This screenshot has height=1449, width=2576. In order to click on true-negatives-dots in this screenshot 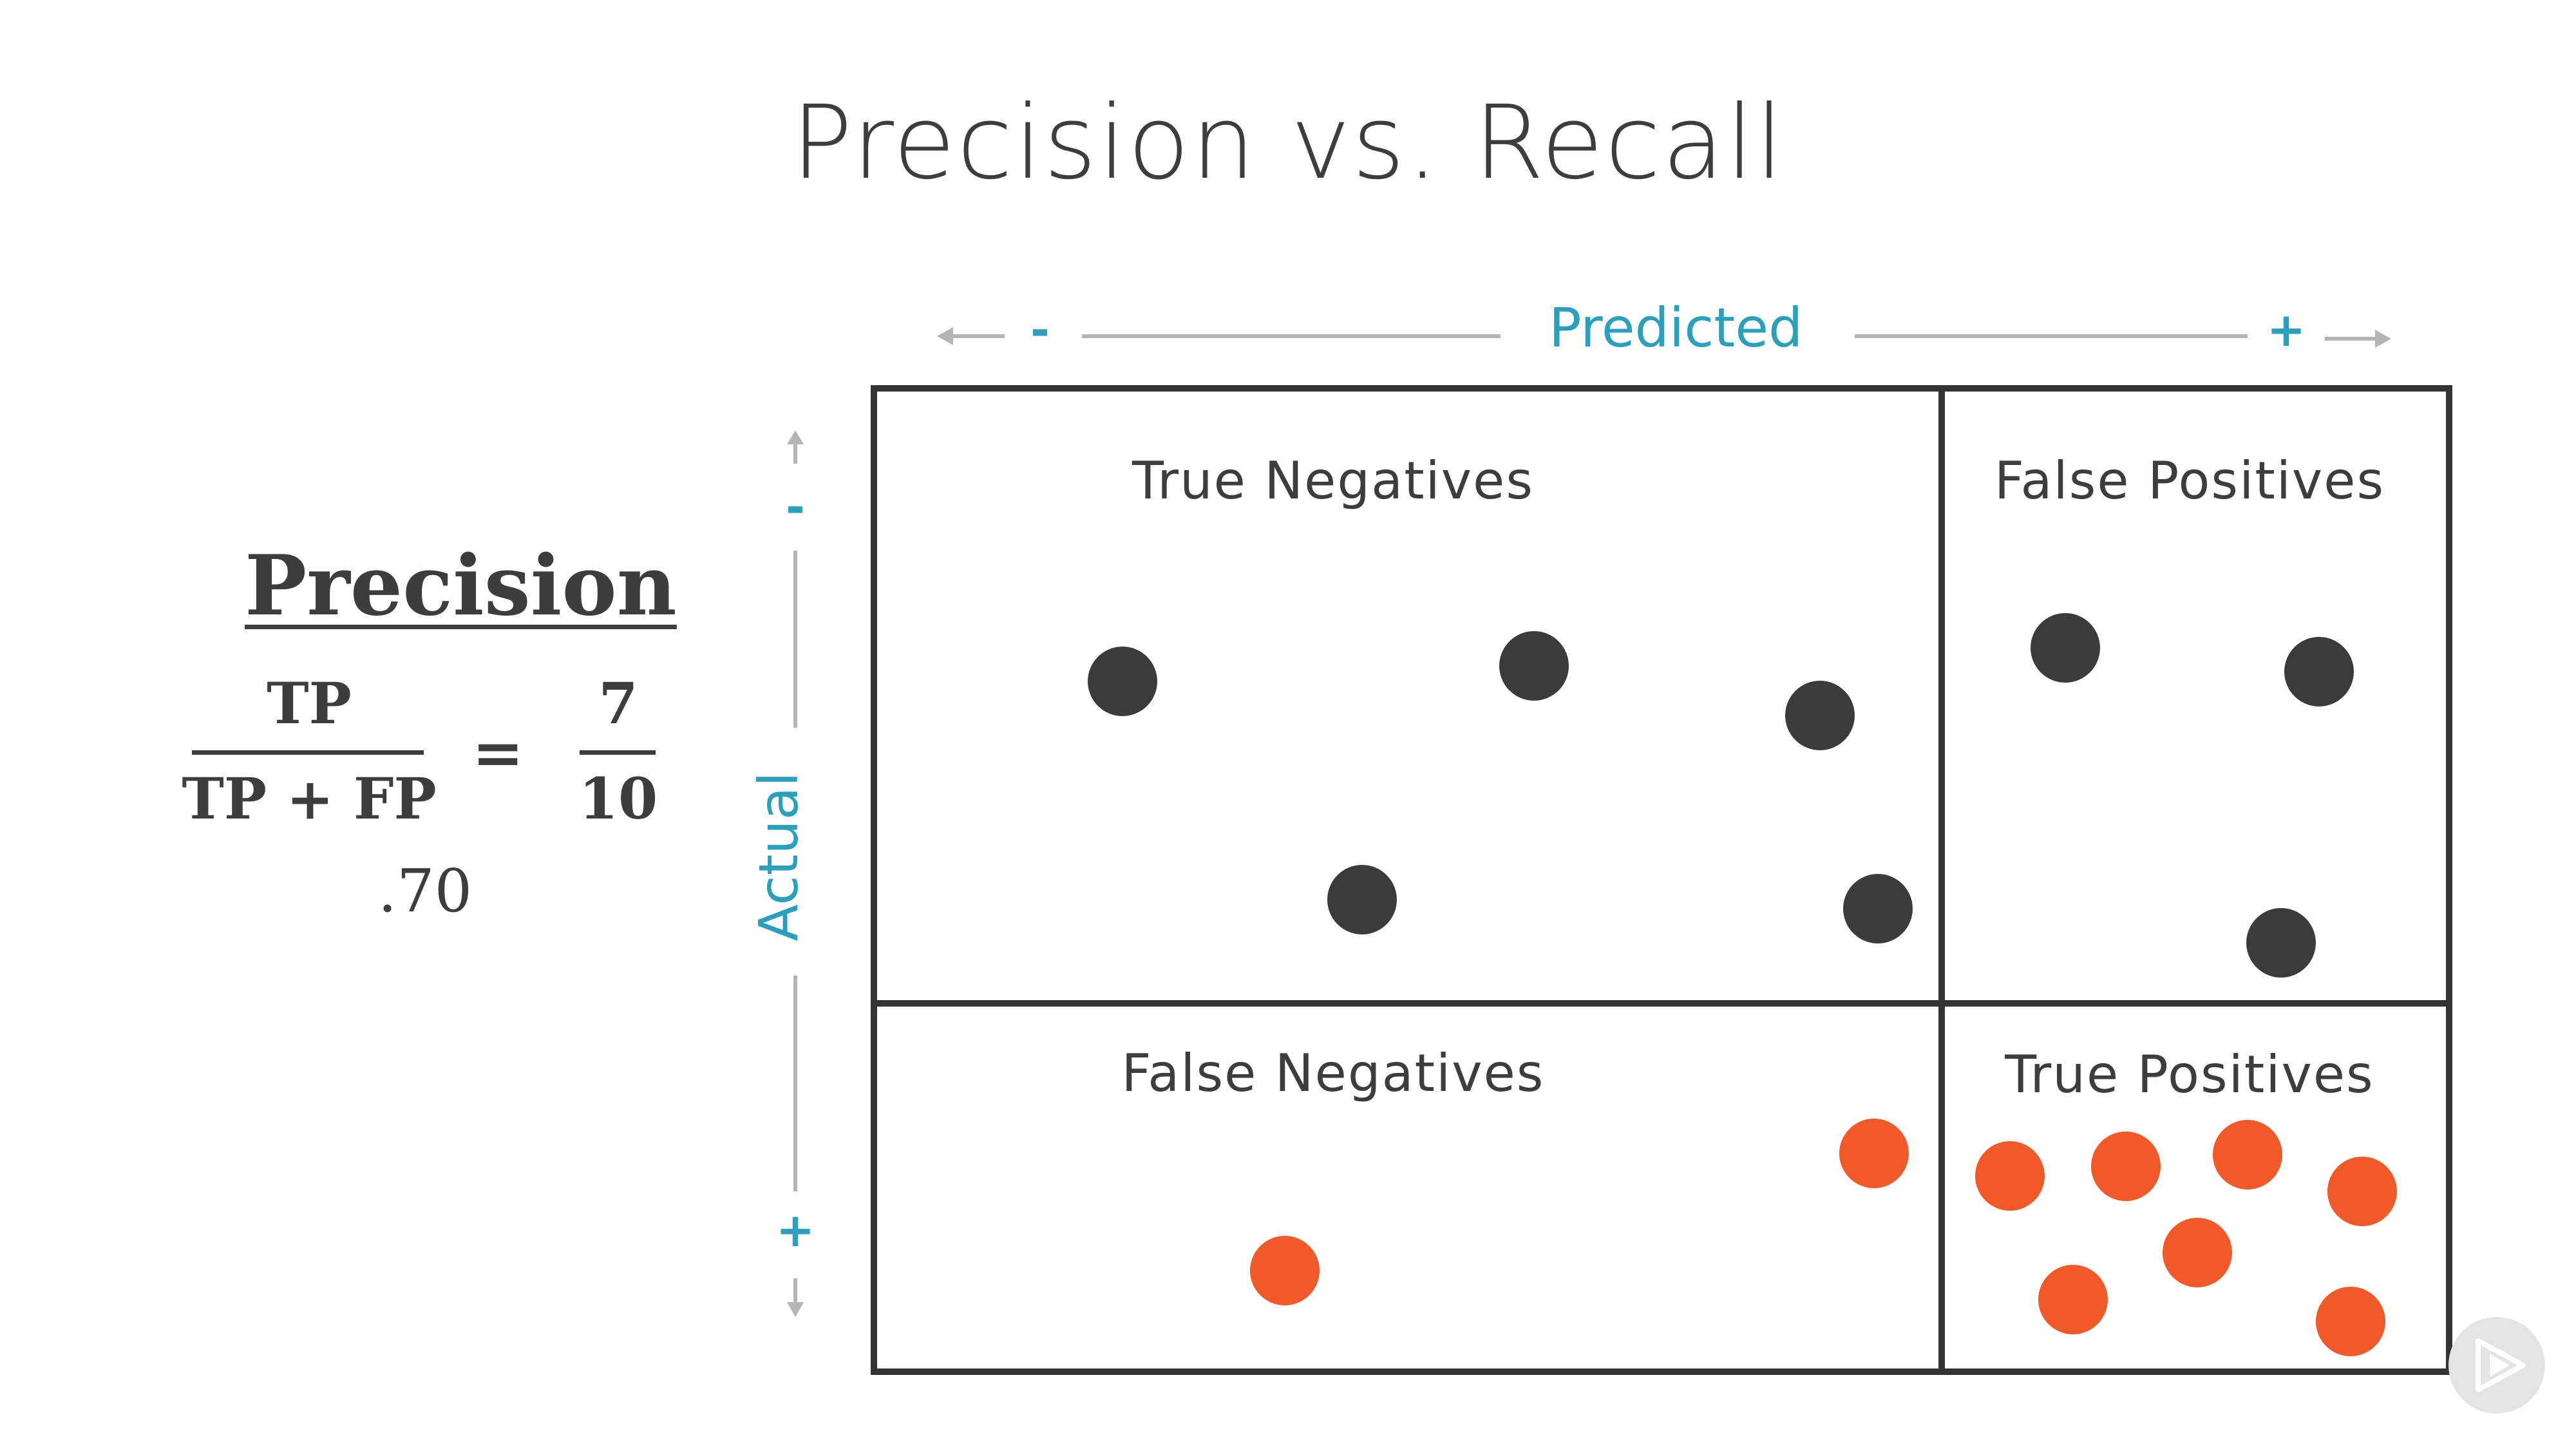, I will do `click(1500, 787)`.